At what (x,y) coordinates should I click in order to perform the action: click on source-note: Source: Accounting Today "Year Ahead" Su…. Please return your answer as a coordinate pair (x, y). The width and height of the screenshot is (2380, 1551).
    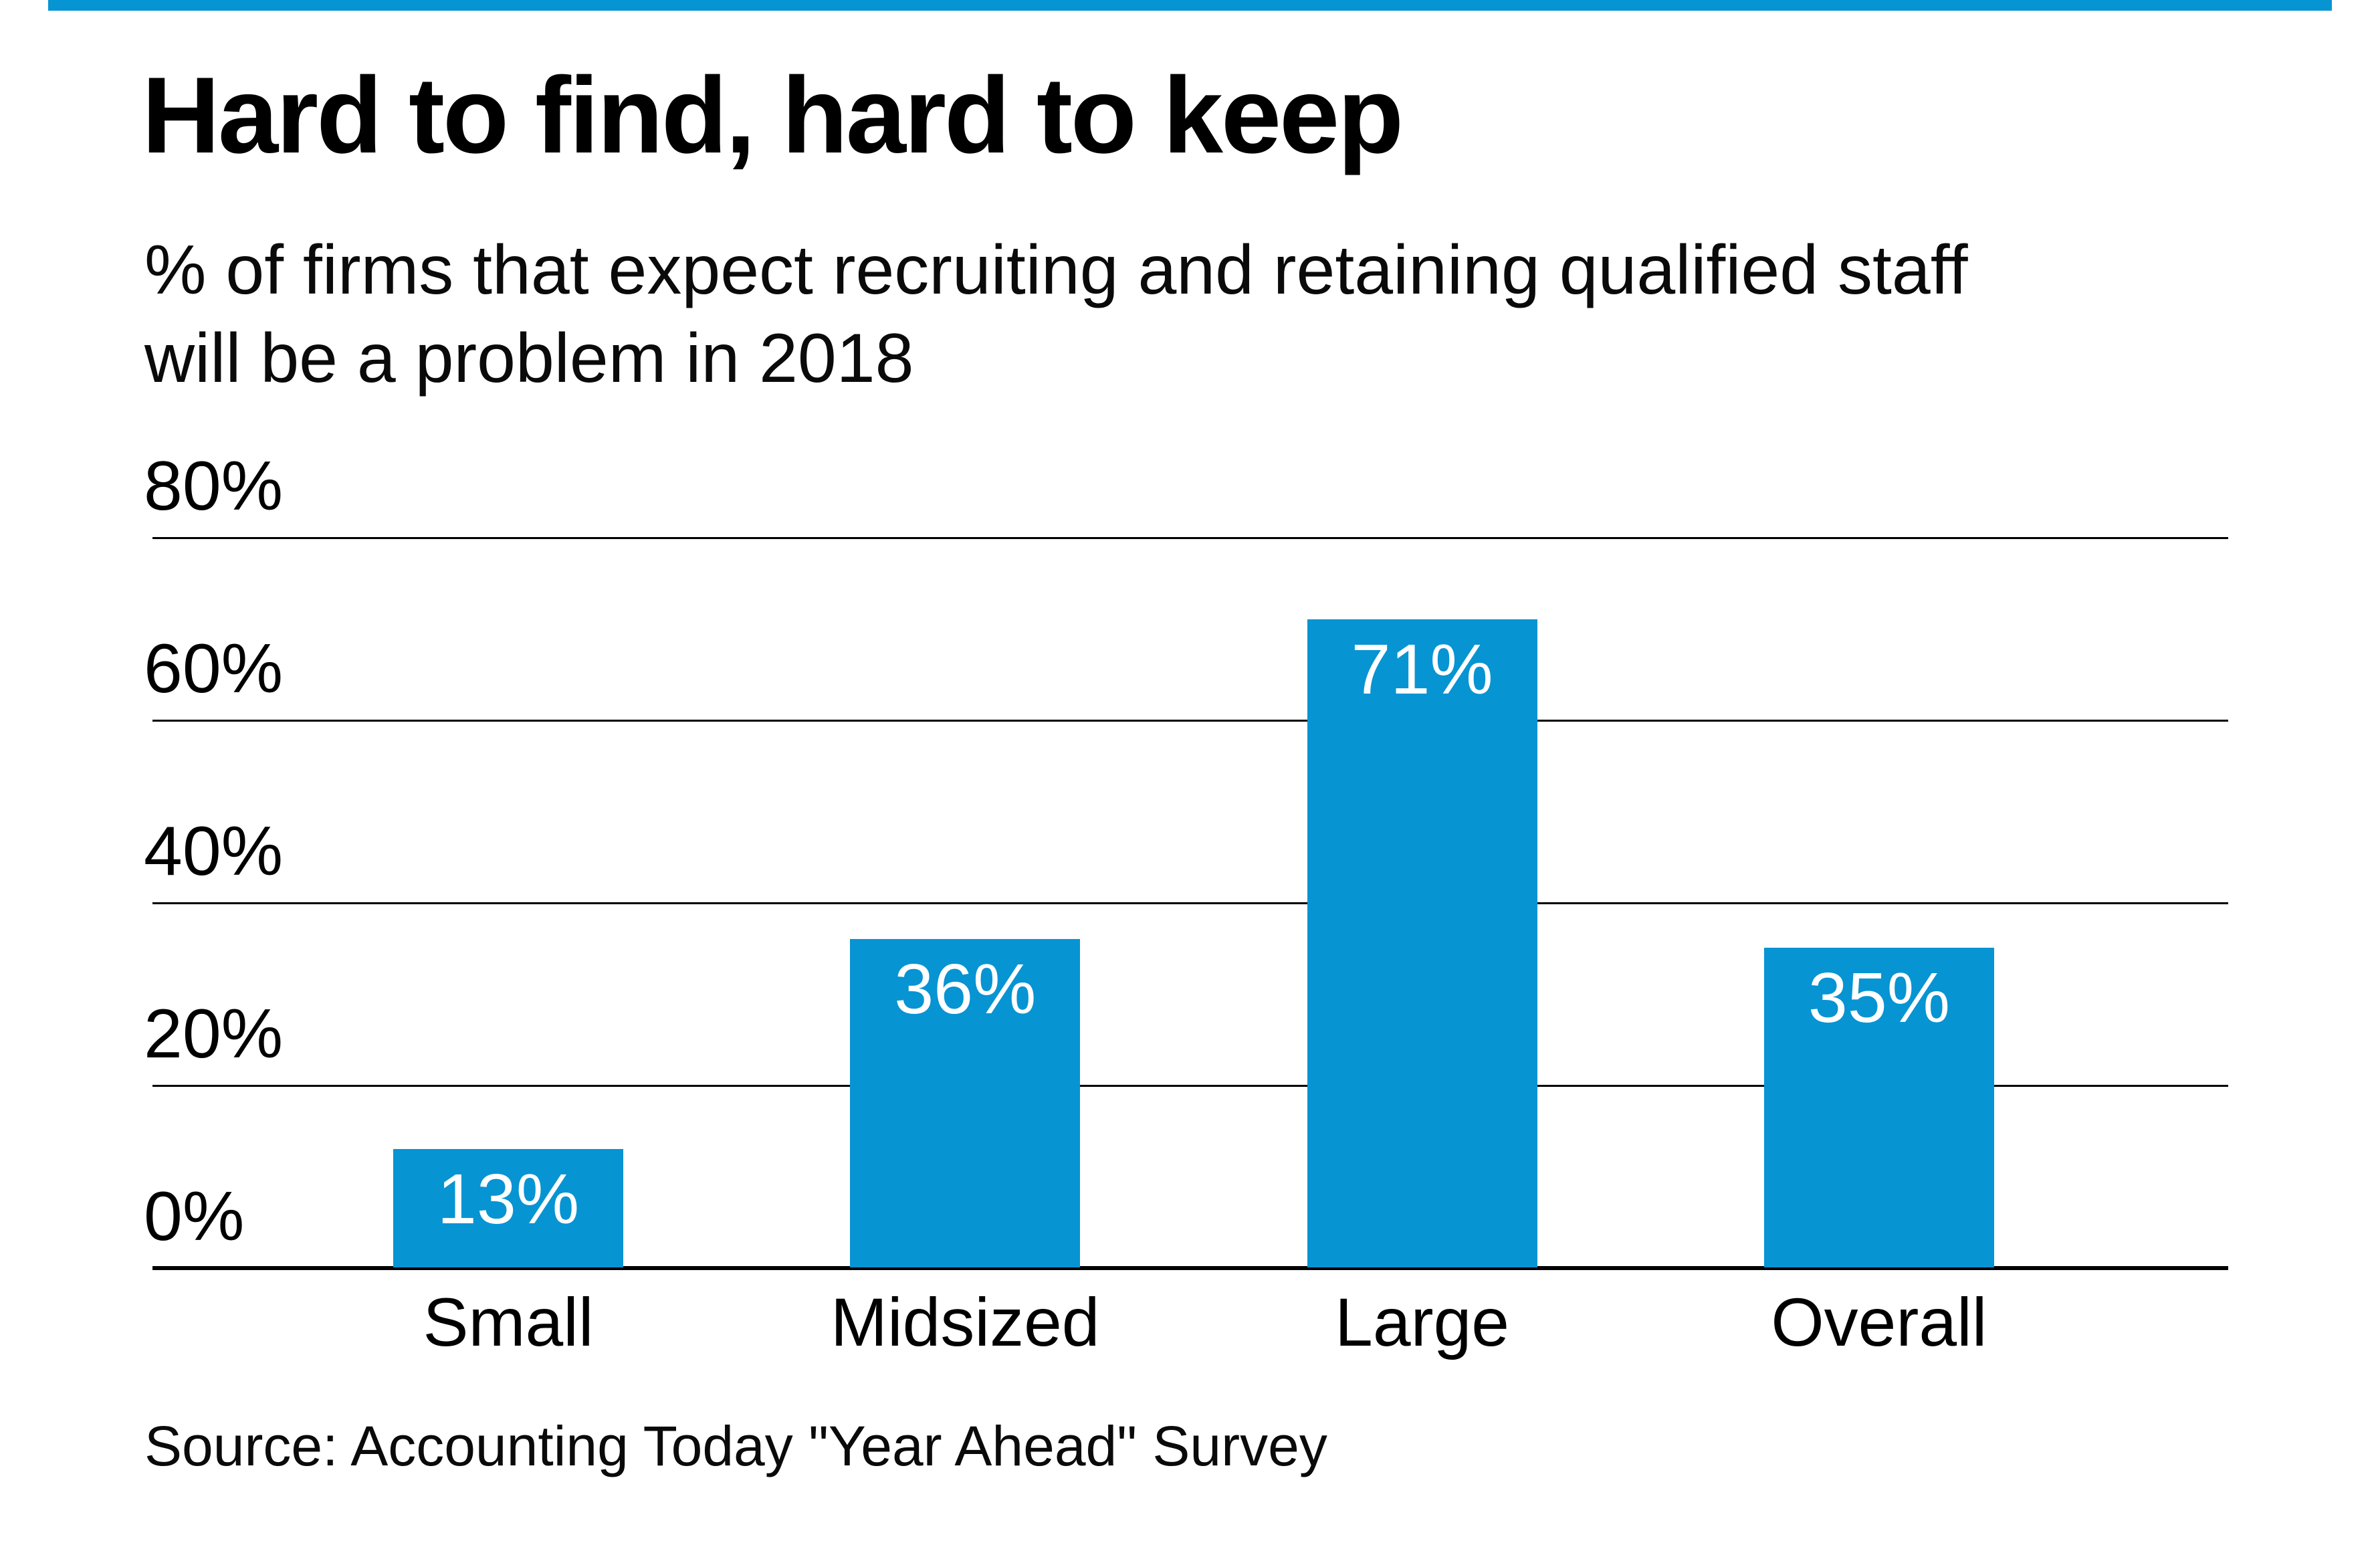
    Looking at the image, I should click on (735, 1446).